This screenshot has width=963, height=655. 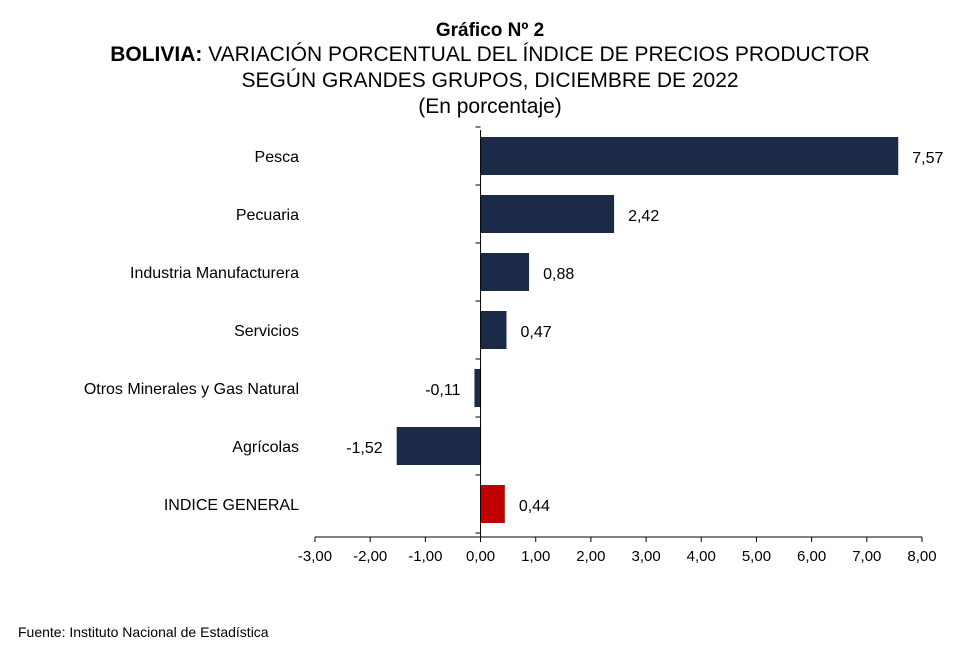 What do you see at coordinates (425, 556) in the screenshot?
I see `x-tick-label-2: -1,00` at bounding box center [425, 556].